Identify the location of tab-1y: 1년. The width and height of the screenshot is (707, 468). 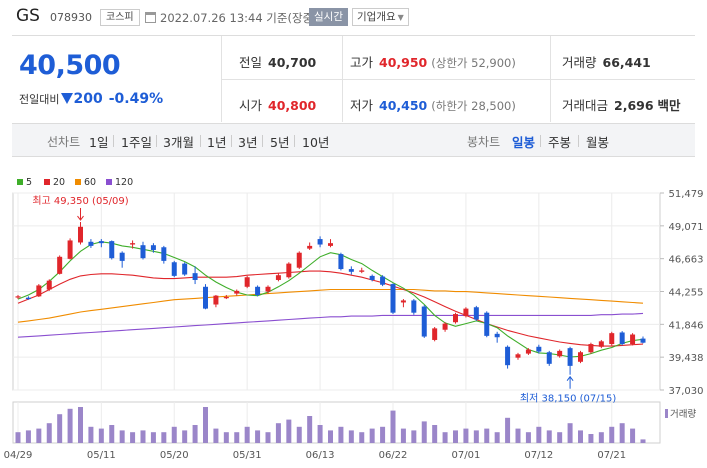
(217, 142).